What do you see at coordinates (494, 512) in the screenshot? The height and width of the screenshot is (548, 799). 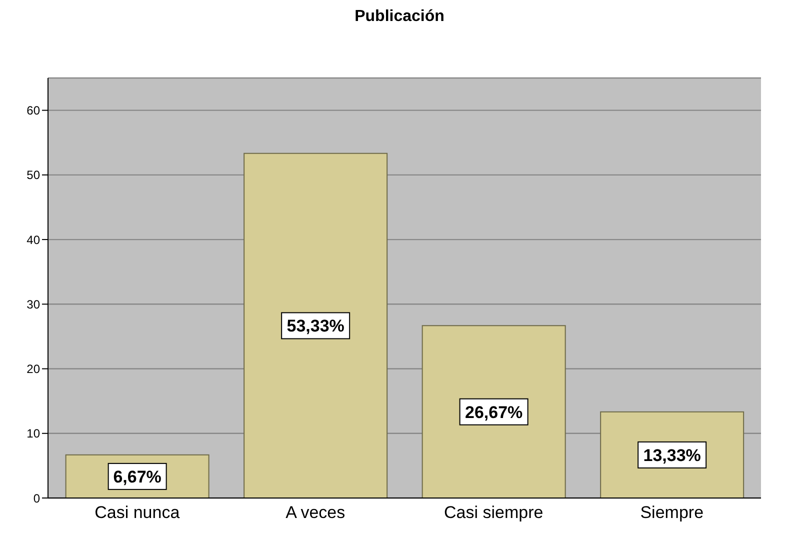 I see `x-tick-label: Casi siempre` at bounding box center [494, 512].